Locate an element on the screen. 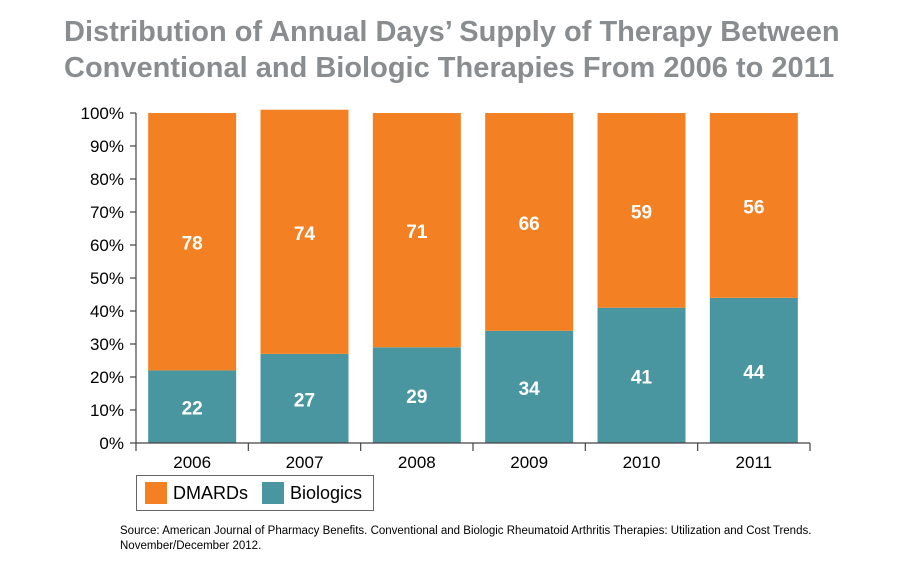  legend-item-biologics: Biologics is located at coordinates (312, 493).